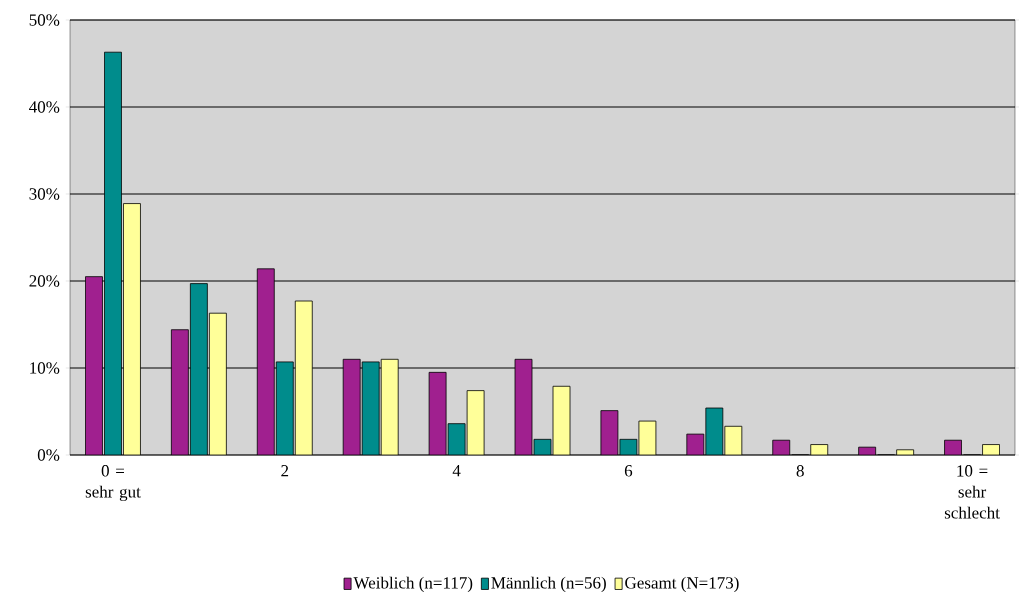 The width and height of the screenshot is (1019, 608). I want to click on legend-label: Männlich (n=56), so click(548, 584).